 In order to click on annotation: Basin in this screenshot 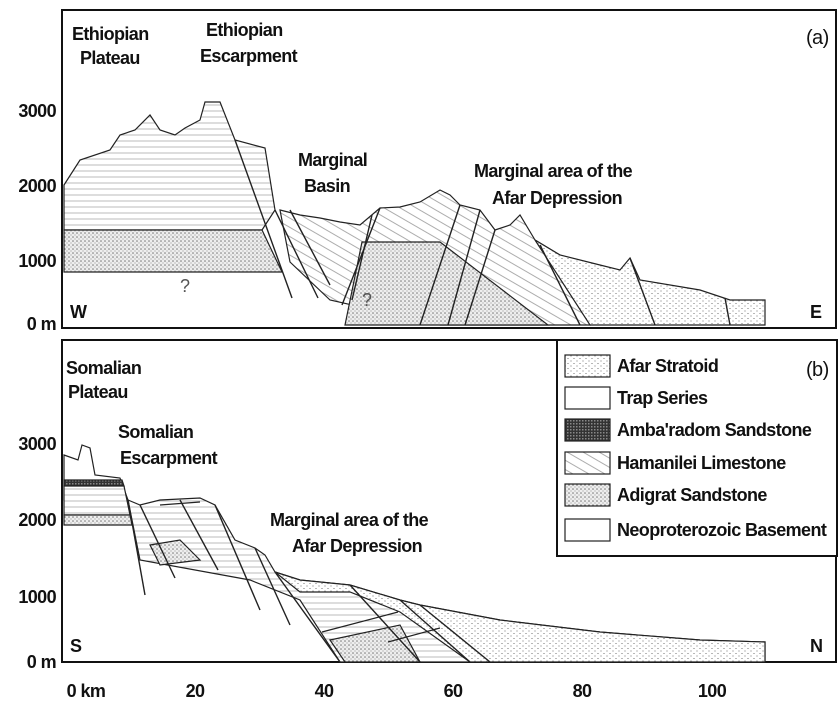, I will do `click(327, 186)`.